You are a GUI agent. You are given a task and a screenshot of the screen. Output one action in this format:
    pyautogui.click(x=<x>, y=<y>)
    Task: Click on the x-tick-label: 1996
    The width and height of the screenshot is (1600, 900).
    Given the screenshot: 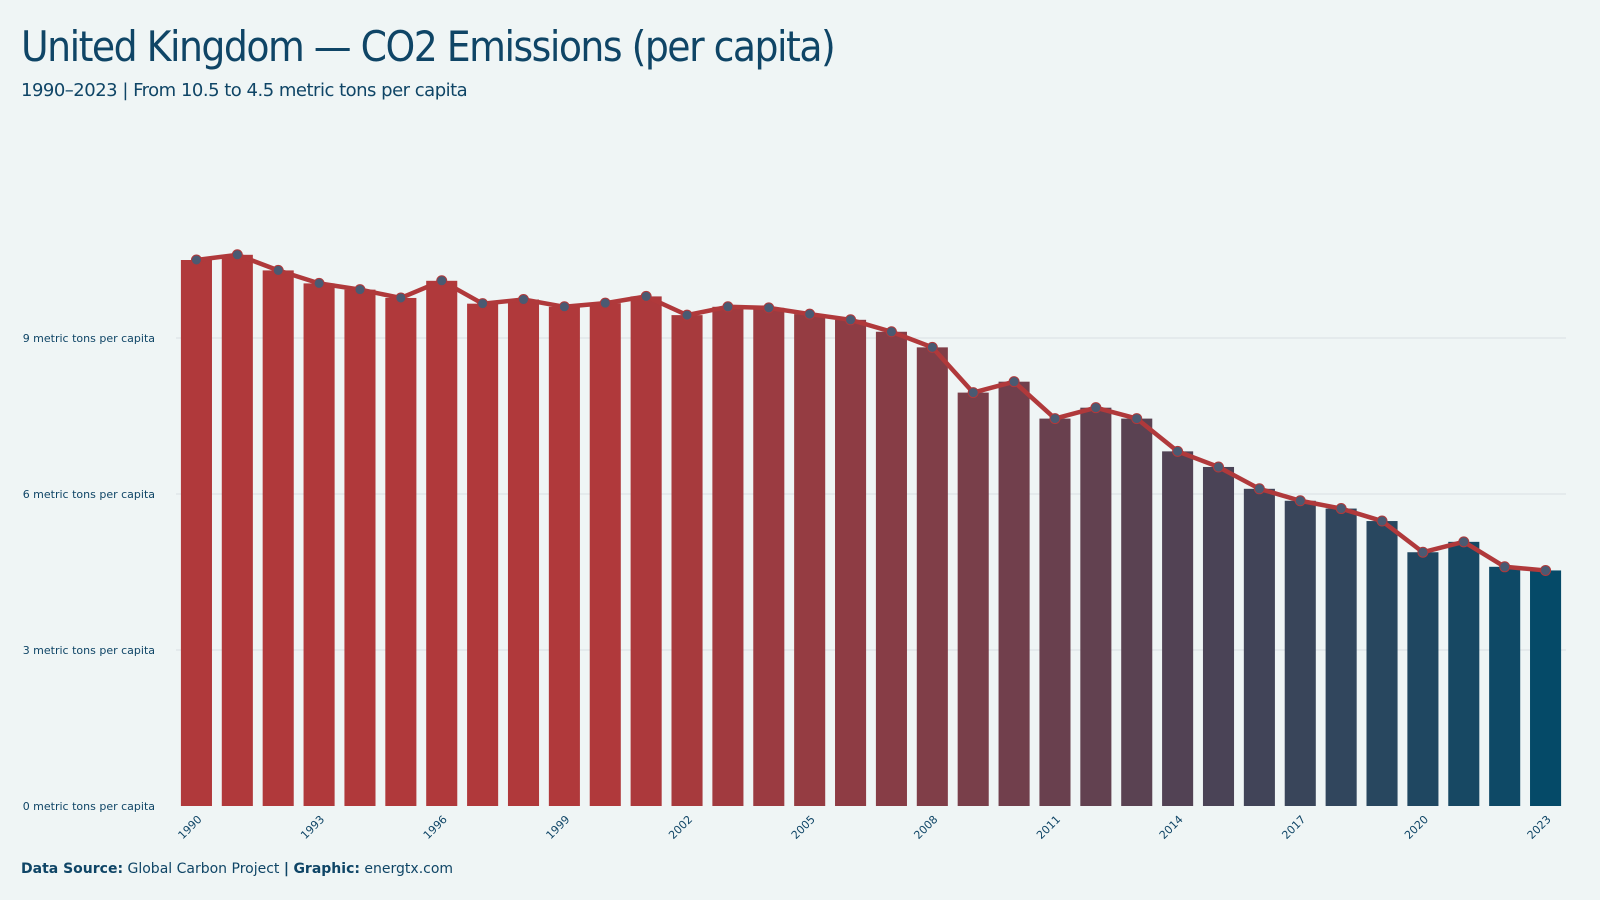 What is the action you would take?
    pyautogui.click(x=435, y=827)
    